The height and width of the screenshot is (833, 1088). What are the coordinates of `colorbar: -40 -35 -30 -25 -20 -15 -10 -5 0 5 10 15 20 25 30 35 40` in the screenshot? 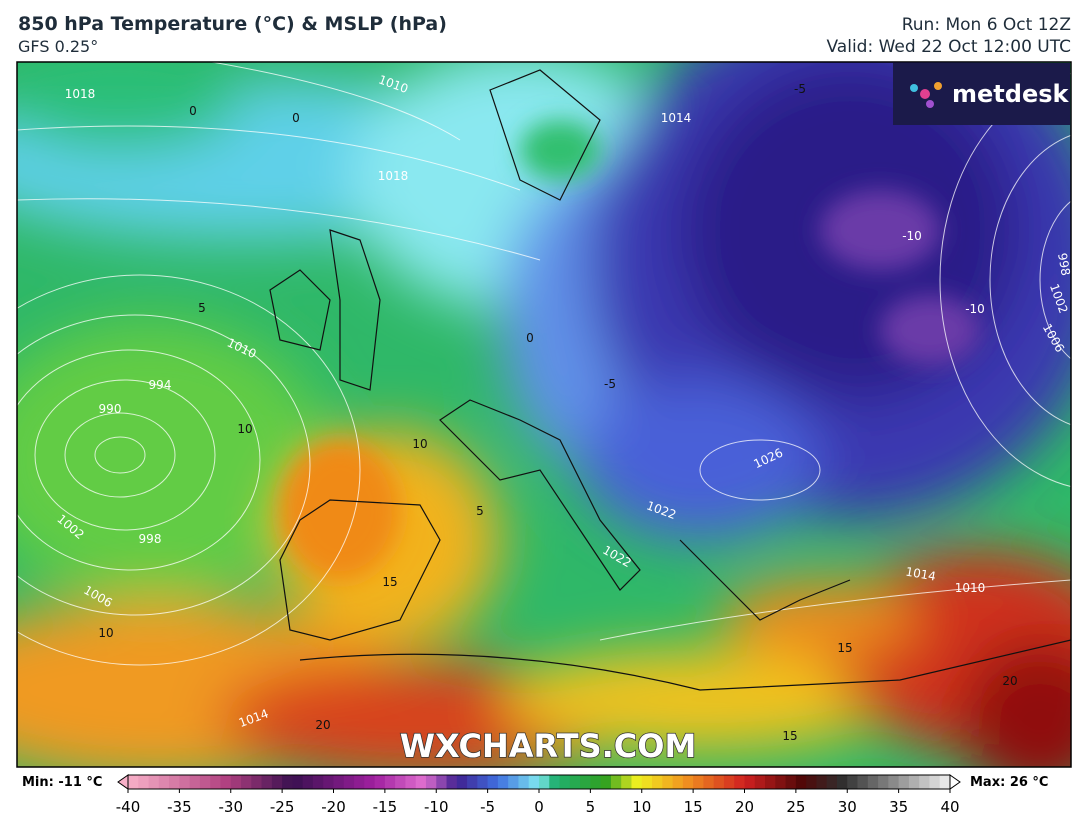 It's located at (538, 795).